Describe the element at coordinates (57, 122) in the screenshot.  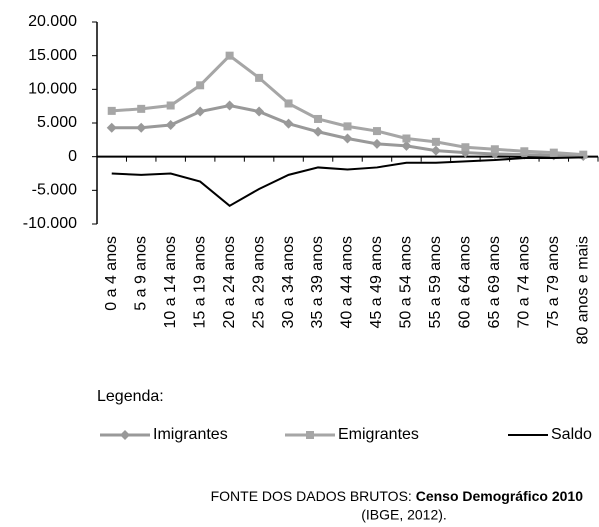
I see `y-tick-label: 5.000` at that location.